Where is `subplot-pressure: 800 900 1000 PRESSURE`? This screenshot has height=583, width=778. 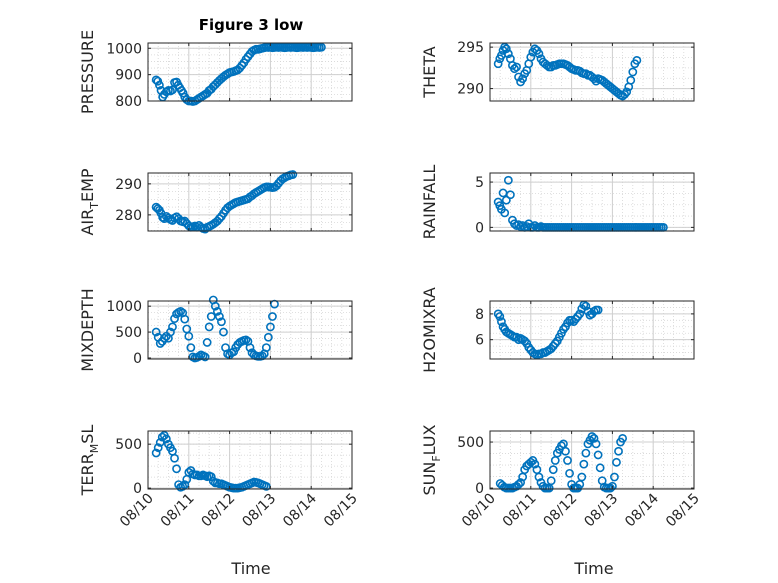 subplot-pressure: 800 900 1000 PRESSURE is located at coordinates (215, 72).